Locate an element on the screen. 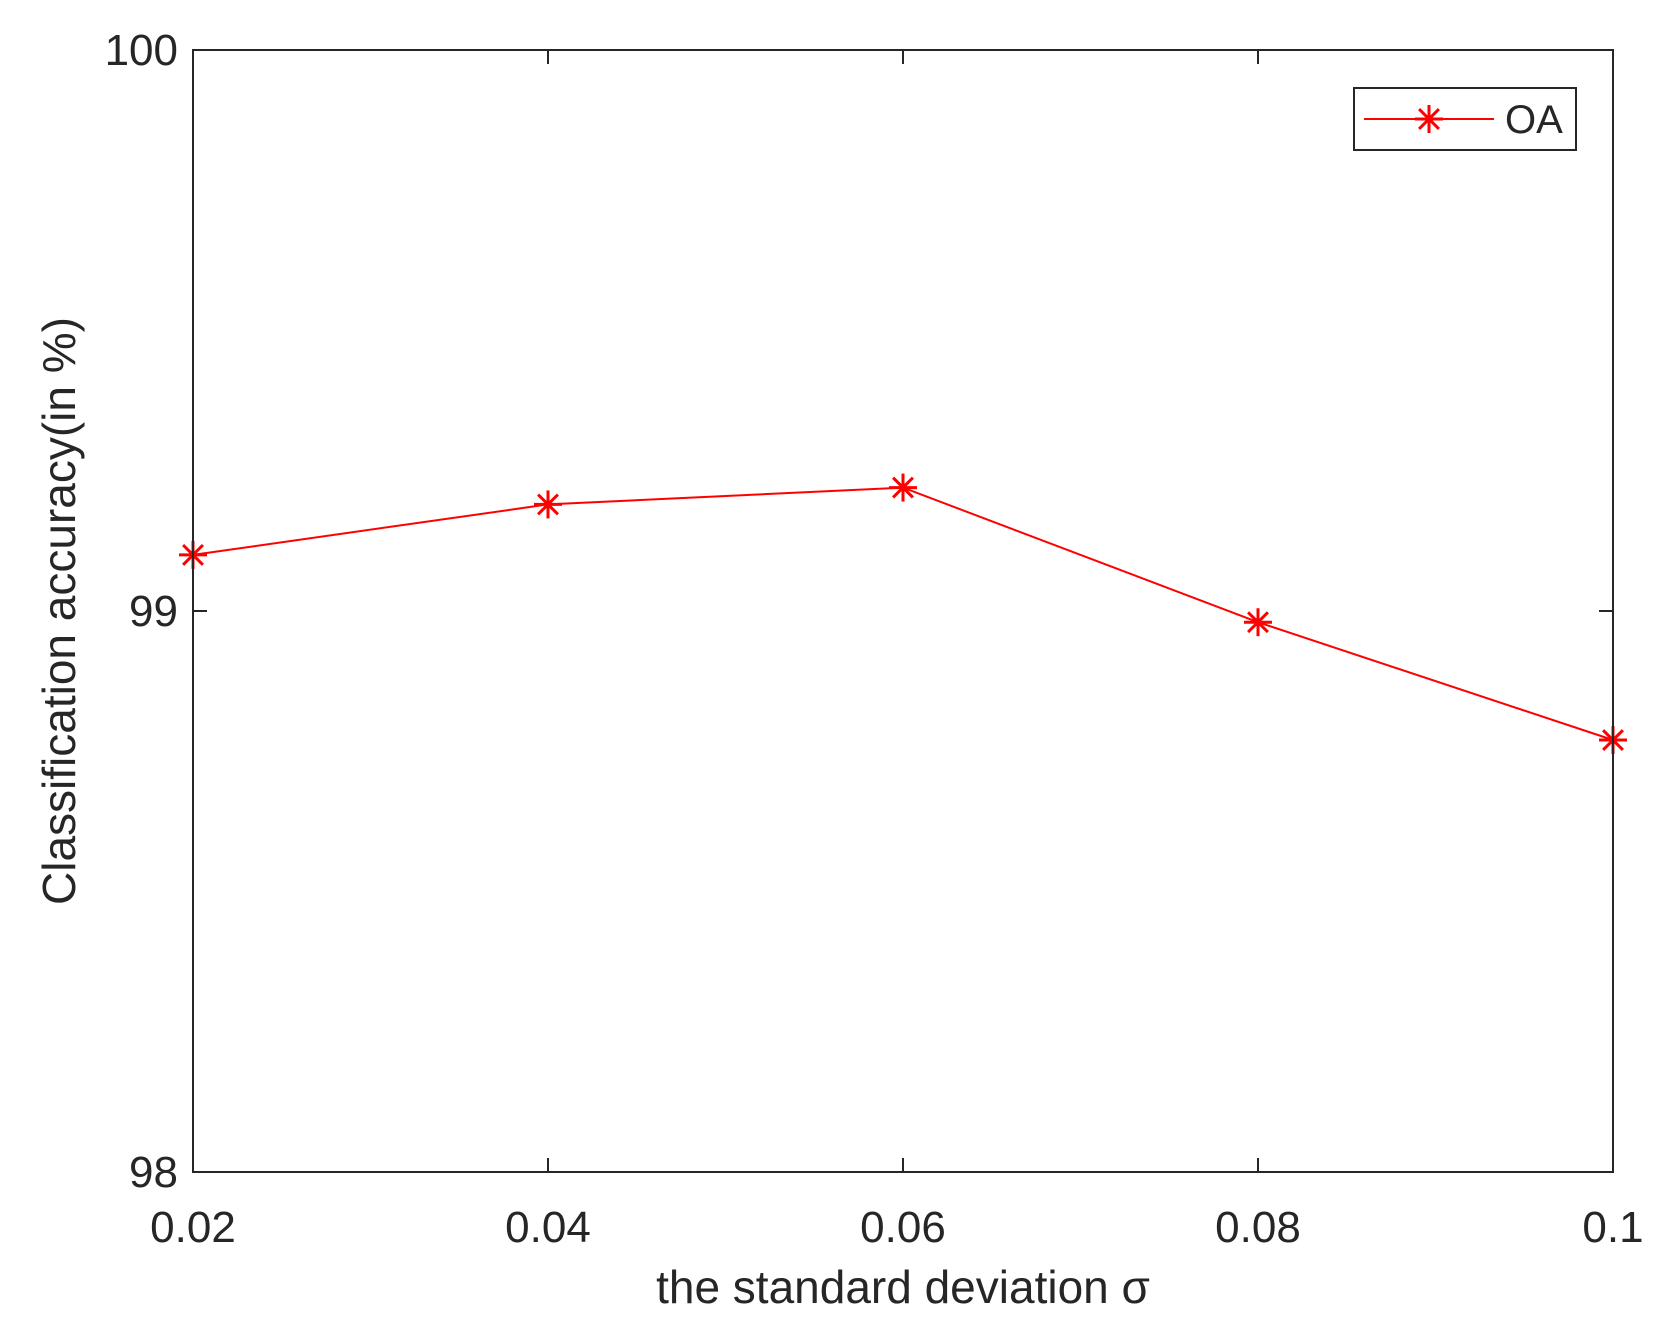 The image size is (1661, 1330). x-tick-label: 0.02 is located at coordinates (193, 1227).